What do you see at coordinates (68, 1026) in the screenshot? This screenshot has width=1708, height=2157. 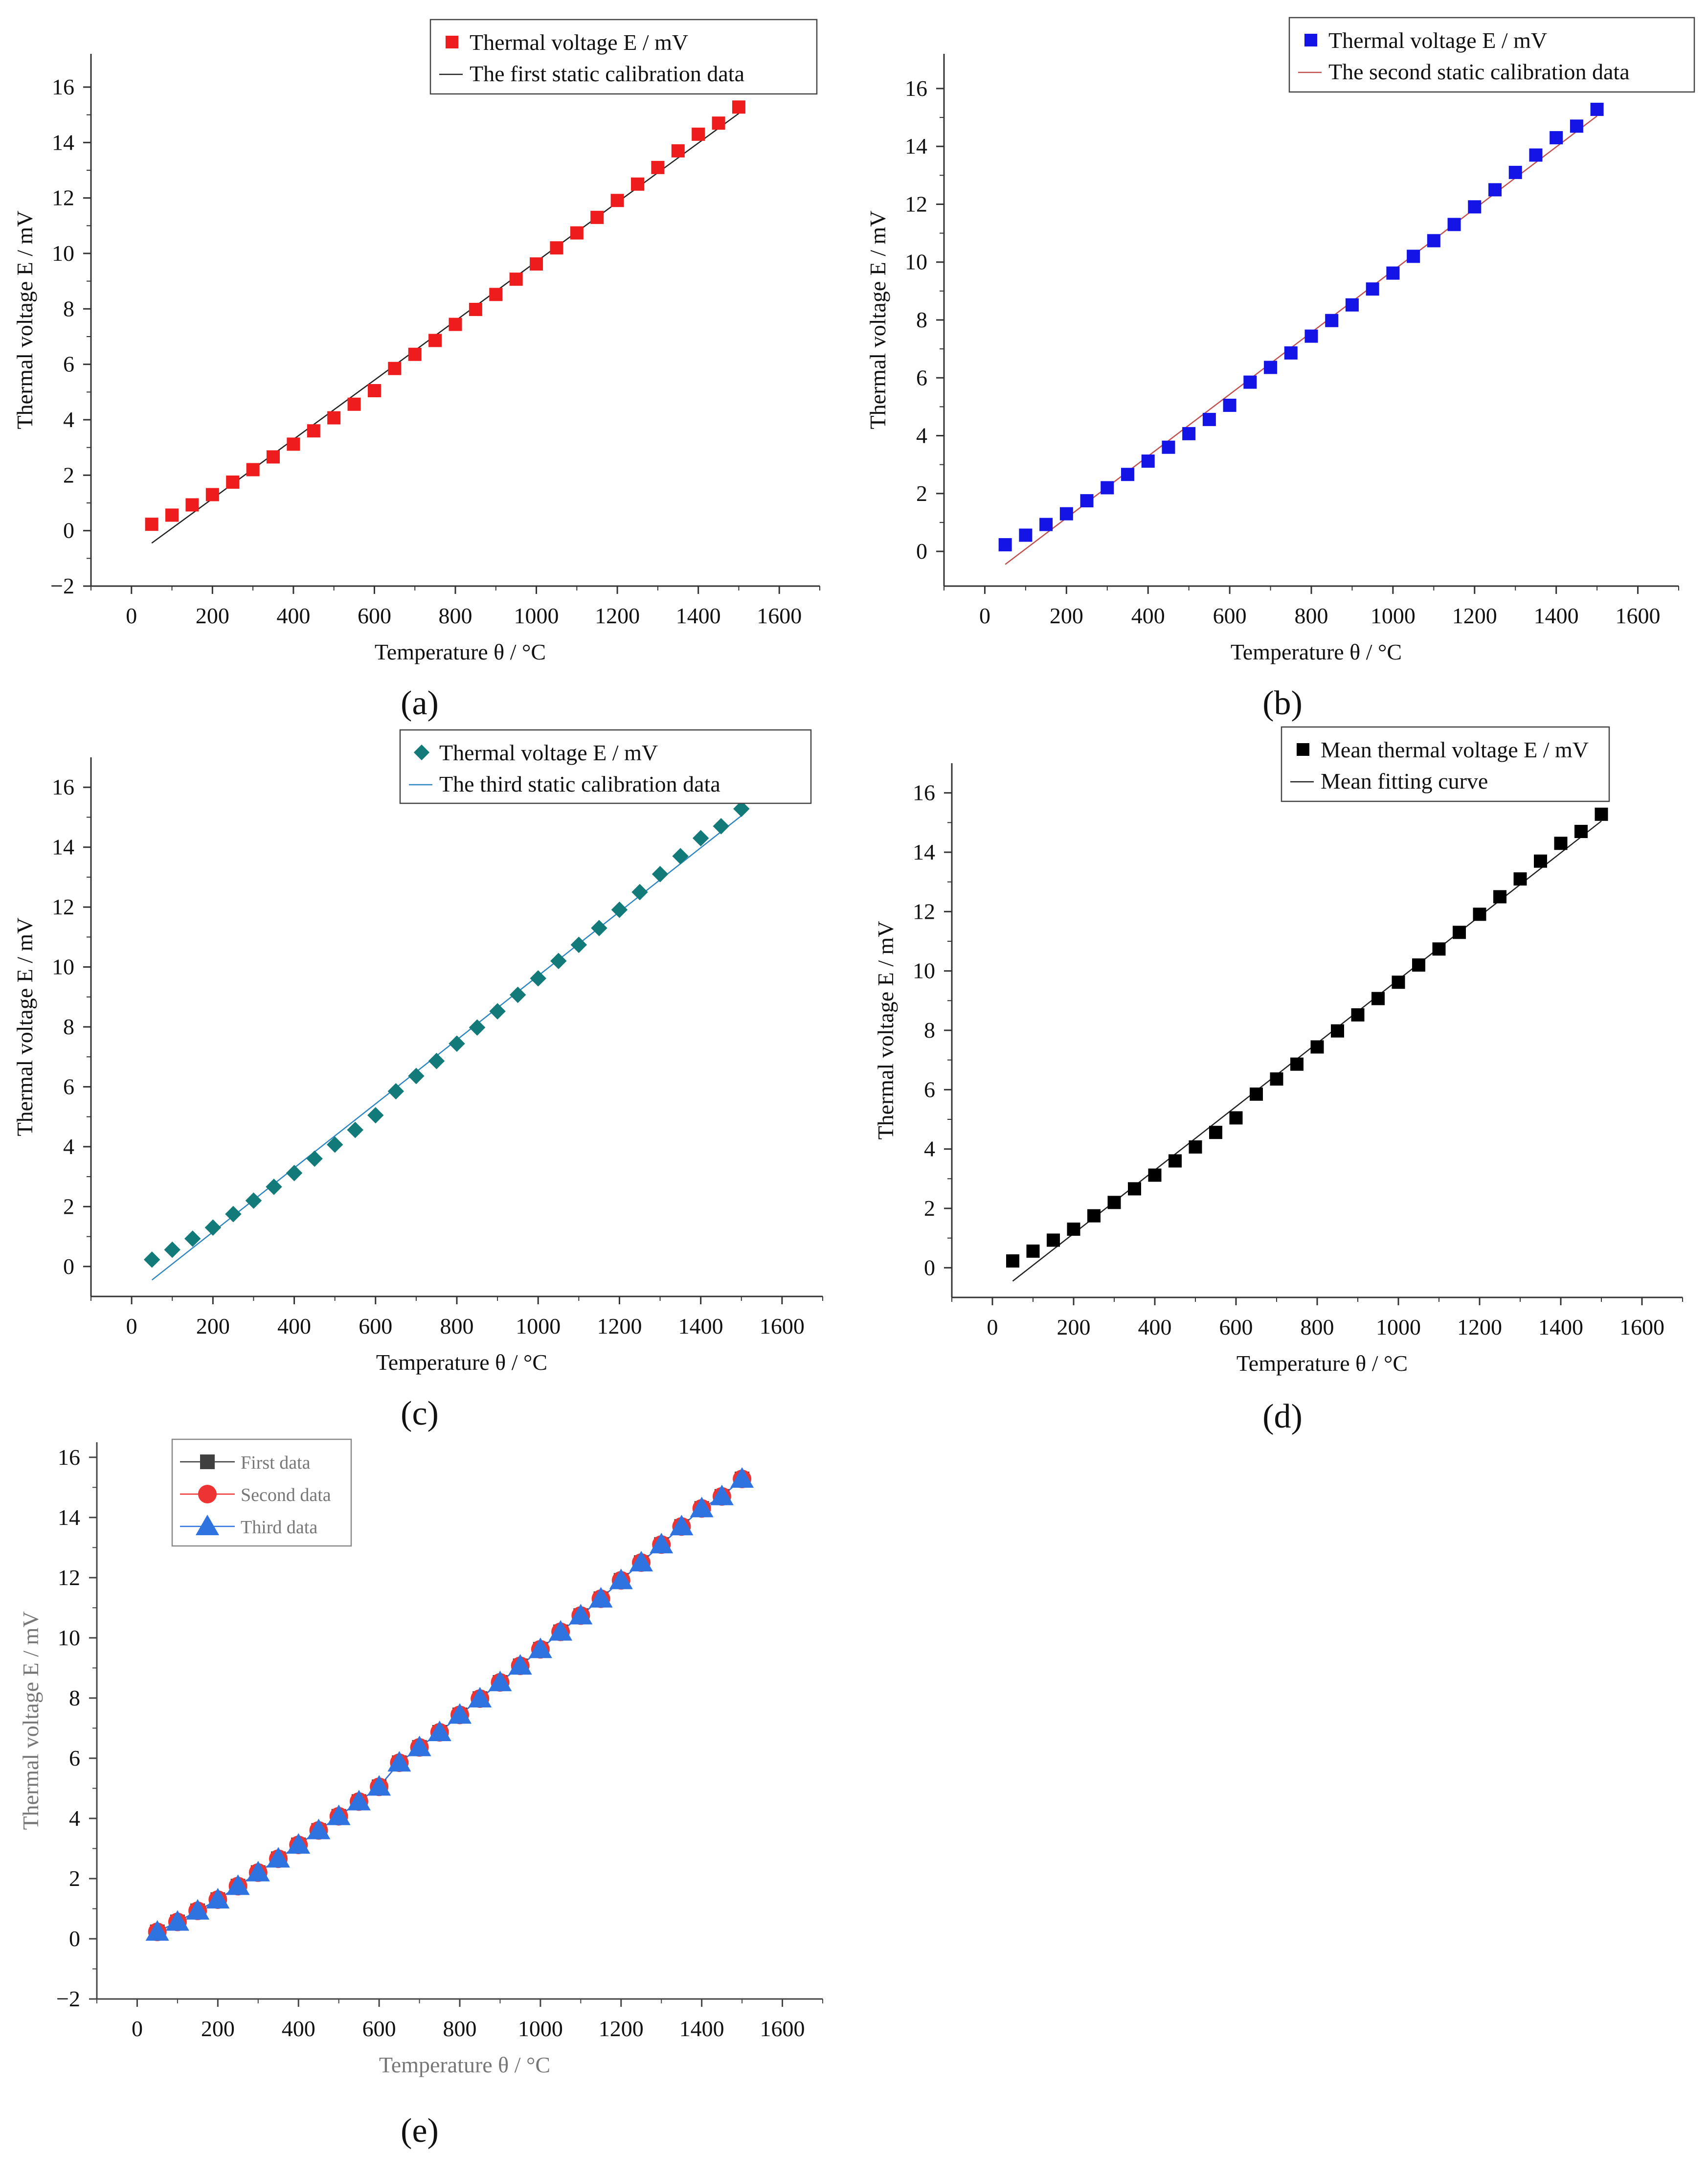 I see `y-tick-label: 8` at bounding box center [68, 1026].